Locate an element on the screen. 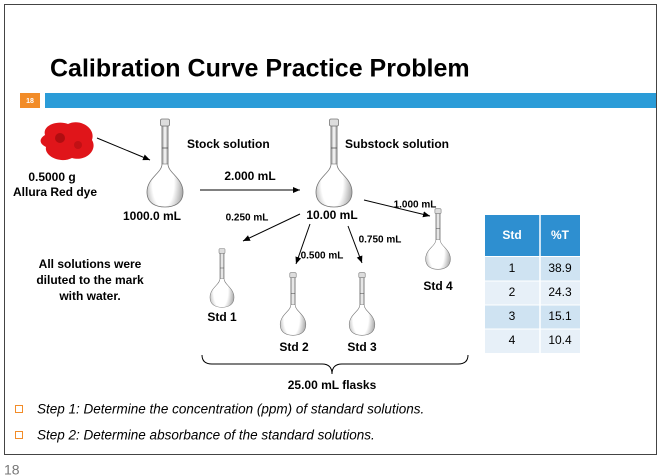 This screenshot has width=664, height=475. table-cell: 10.4 is located at coordinates (560, 340).